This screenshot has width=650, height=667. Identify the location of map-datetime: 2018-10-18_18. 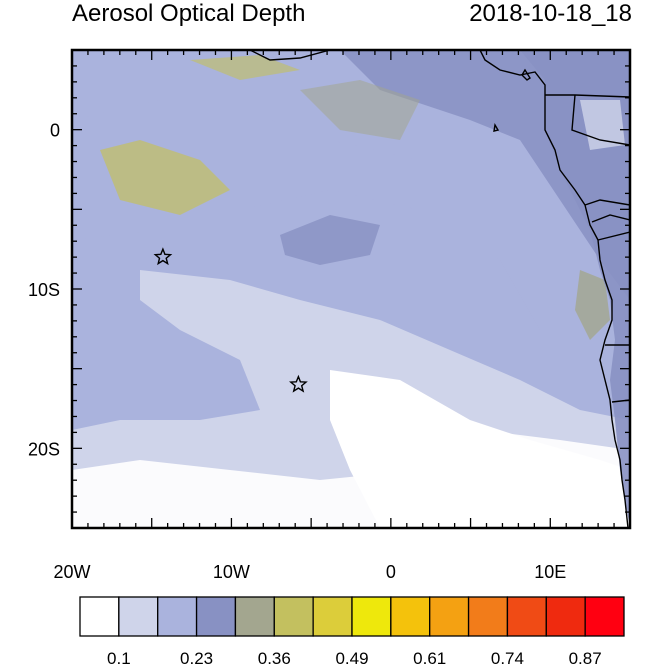
(550, 13).